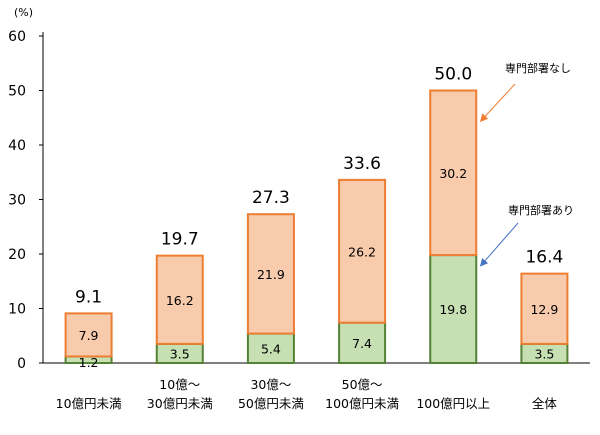  I want to click on data-label: 7.9, so click(89, 335).